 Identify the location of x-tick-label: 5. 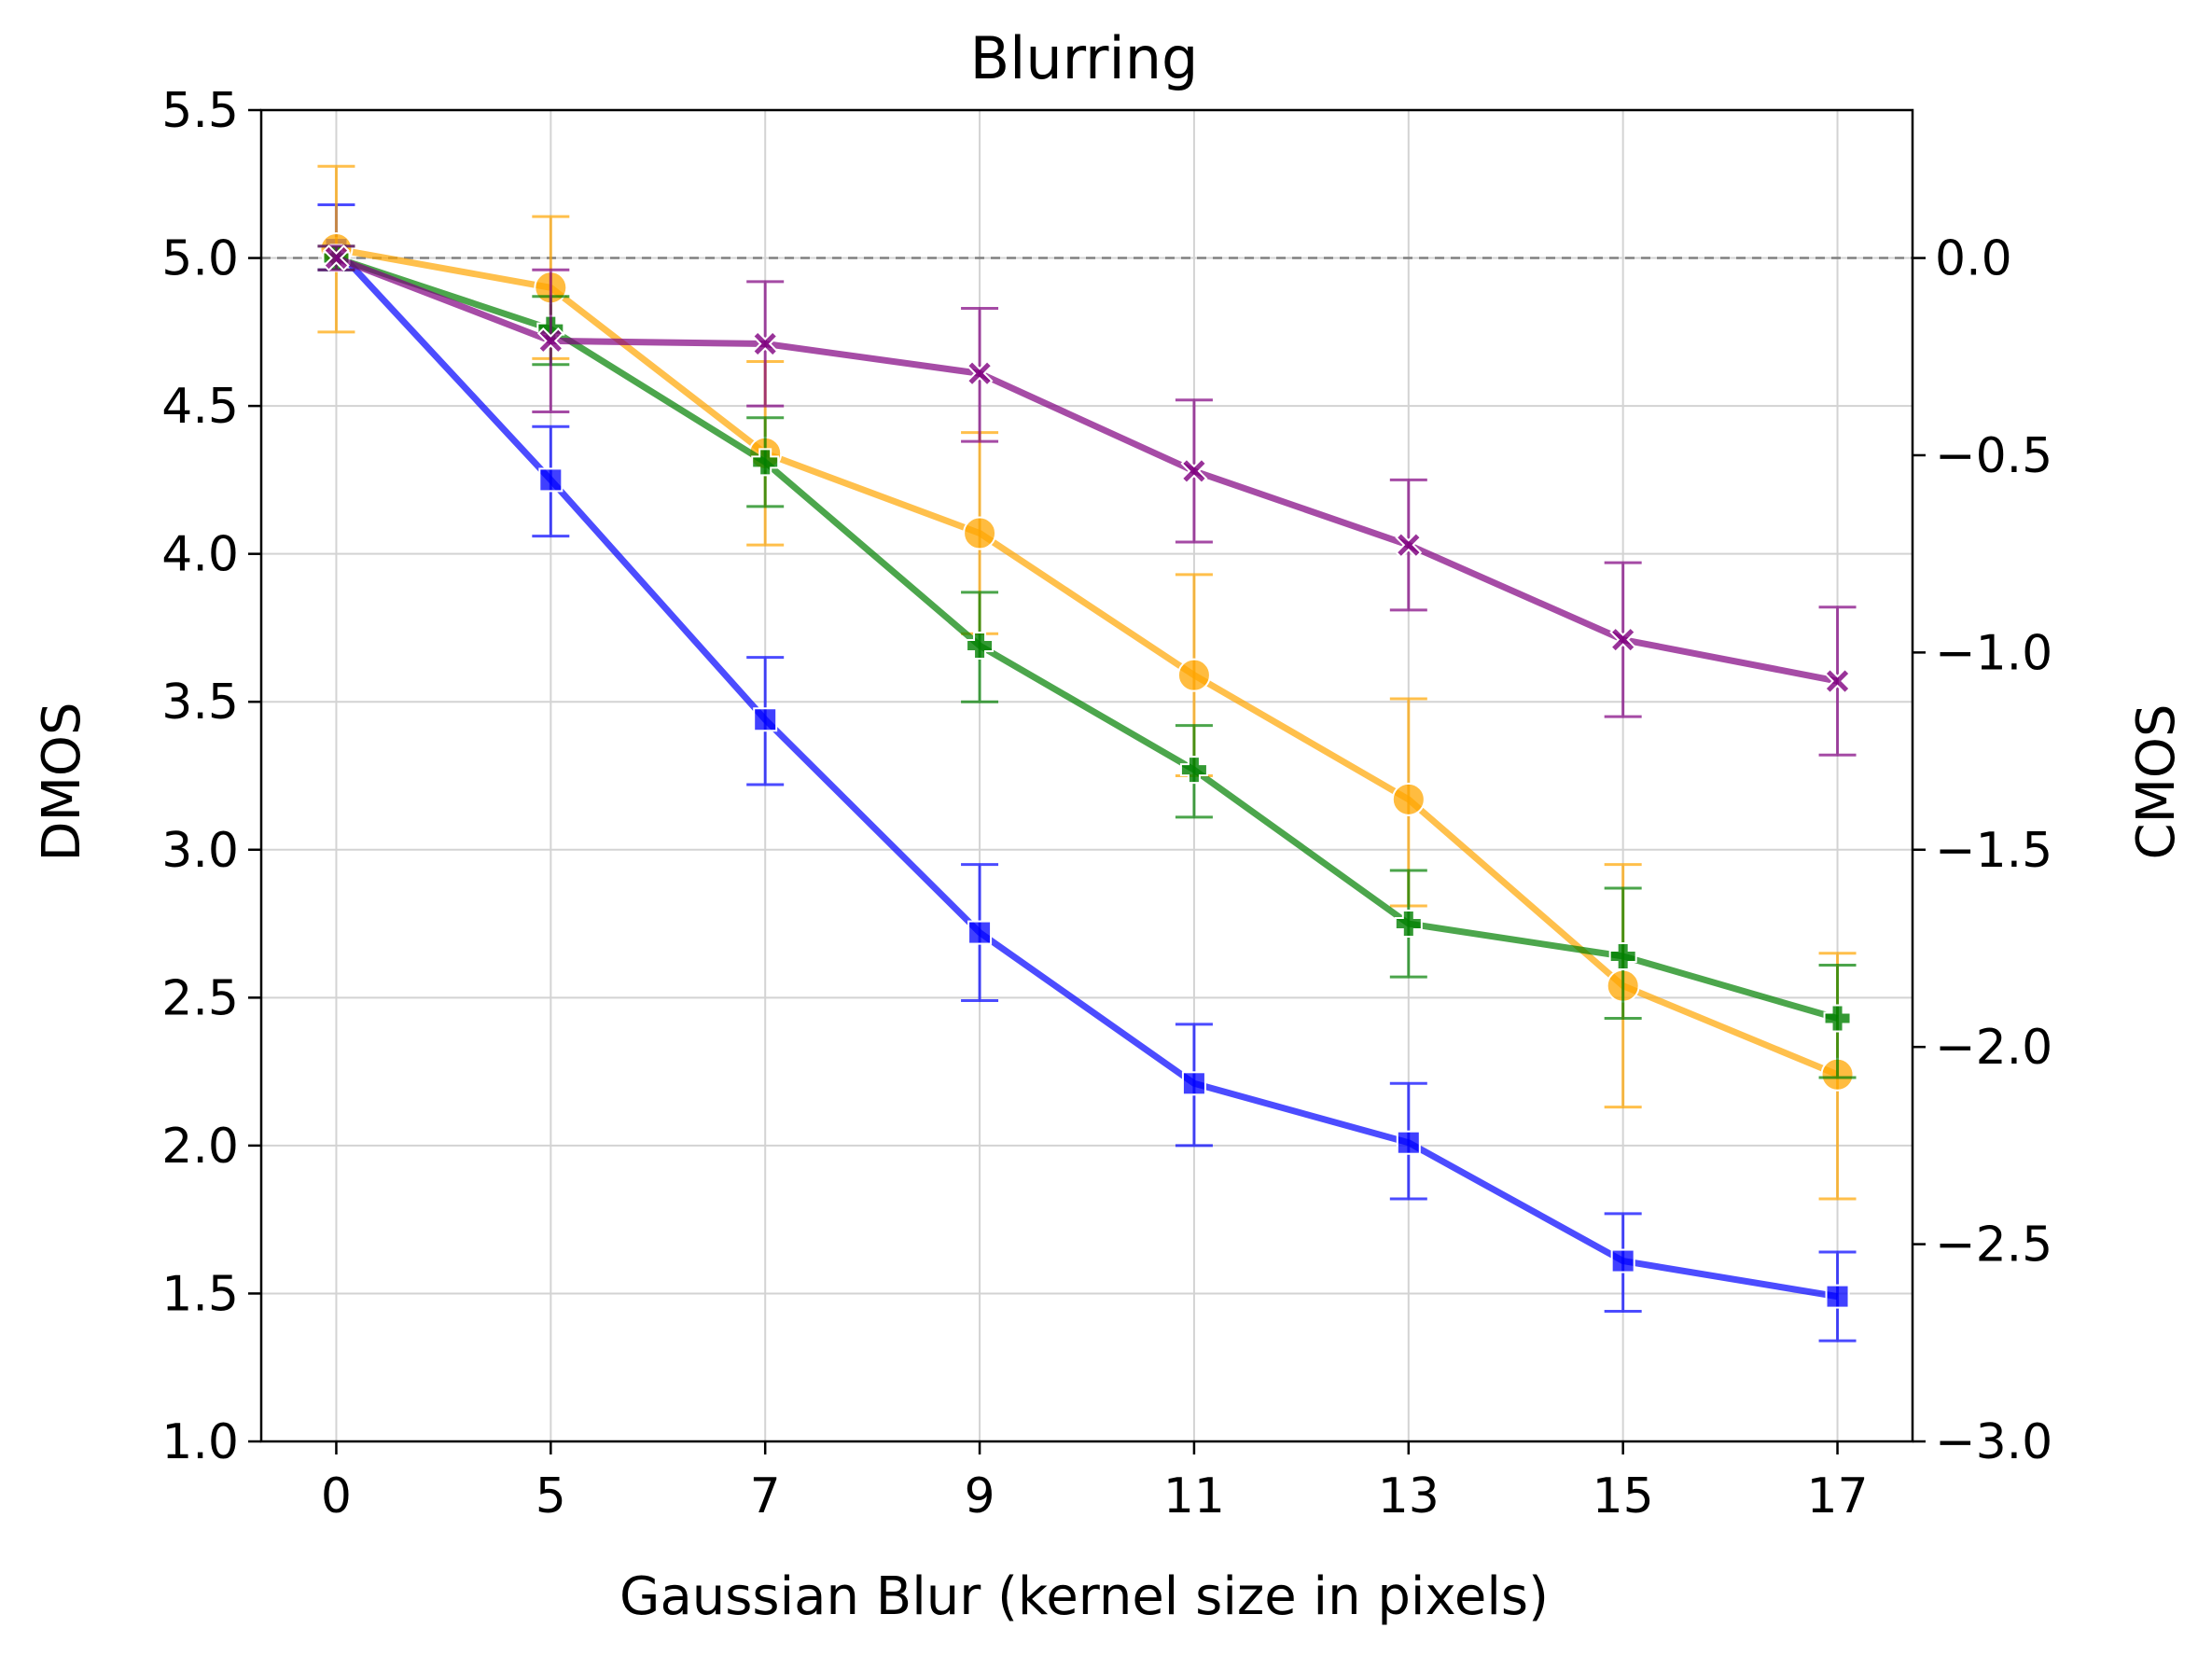
(551, 1496).